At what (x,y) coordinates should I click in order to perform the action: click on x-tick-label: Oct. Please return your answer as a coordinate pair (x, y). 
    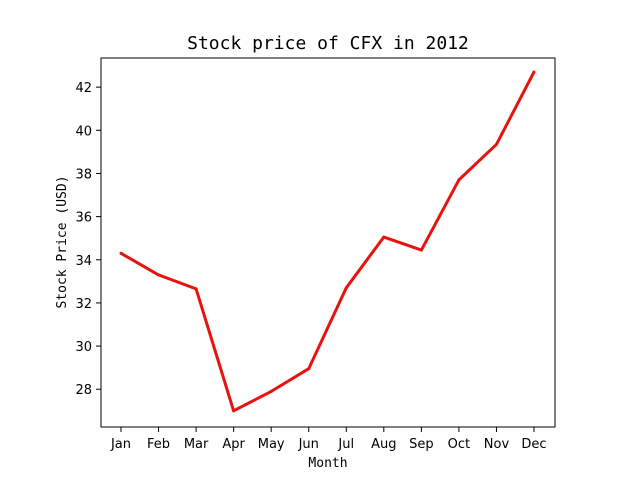
    Looking at the image, I should click on (459, 444).